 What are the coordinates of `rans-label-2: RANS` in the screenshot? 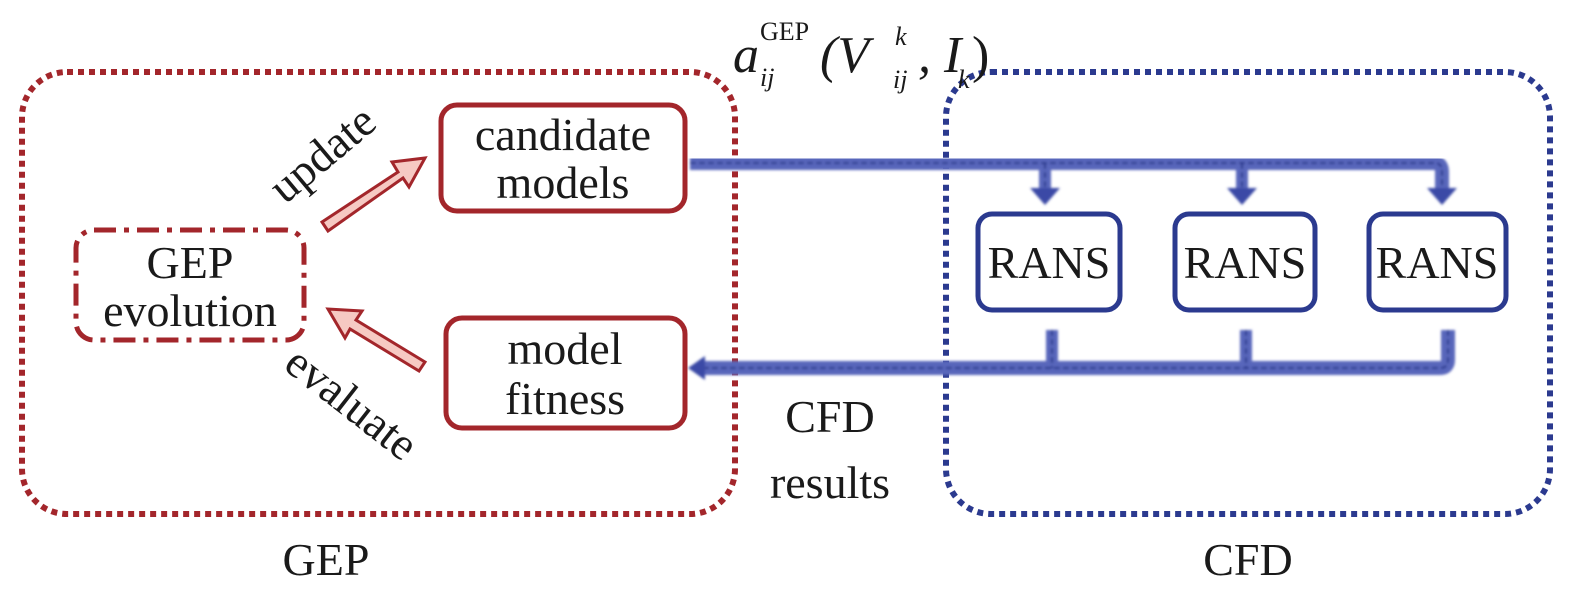 It's located at (1245, 262).